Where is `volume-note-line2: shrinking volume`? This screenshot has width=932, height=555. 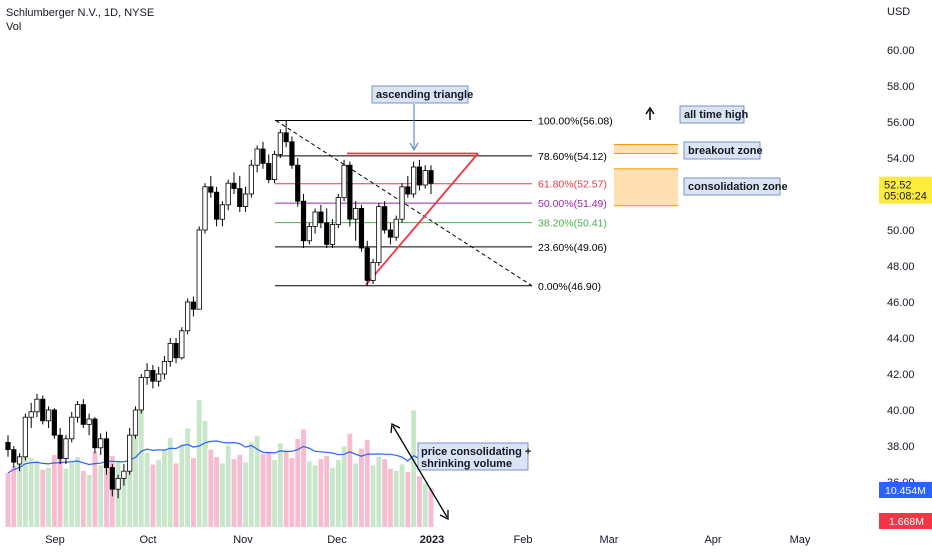 volume-note-line2: shrinking volume is located at coordinates (466, 464).